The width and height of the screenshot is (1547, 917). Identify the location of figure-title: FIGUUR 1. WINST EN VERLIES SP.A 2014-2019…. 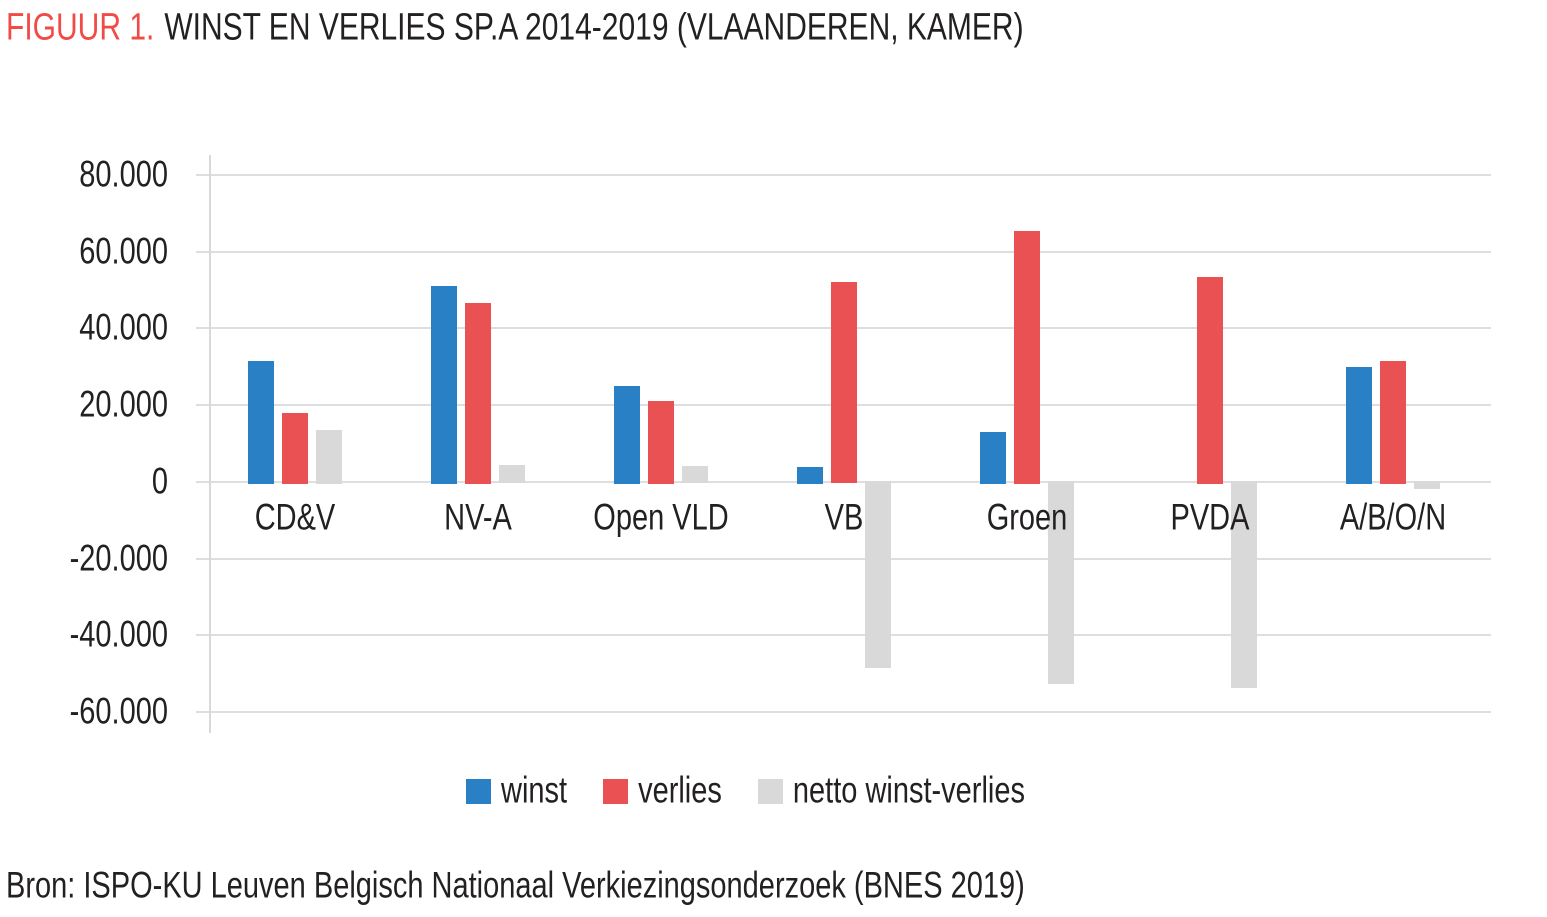
(515, 28).